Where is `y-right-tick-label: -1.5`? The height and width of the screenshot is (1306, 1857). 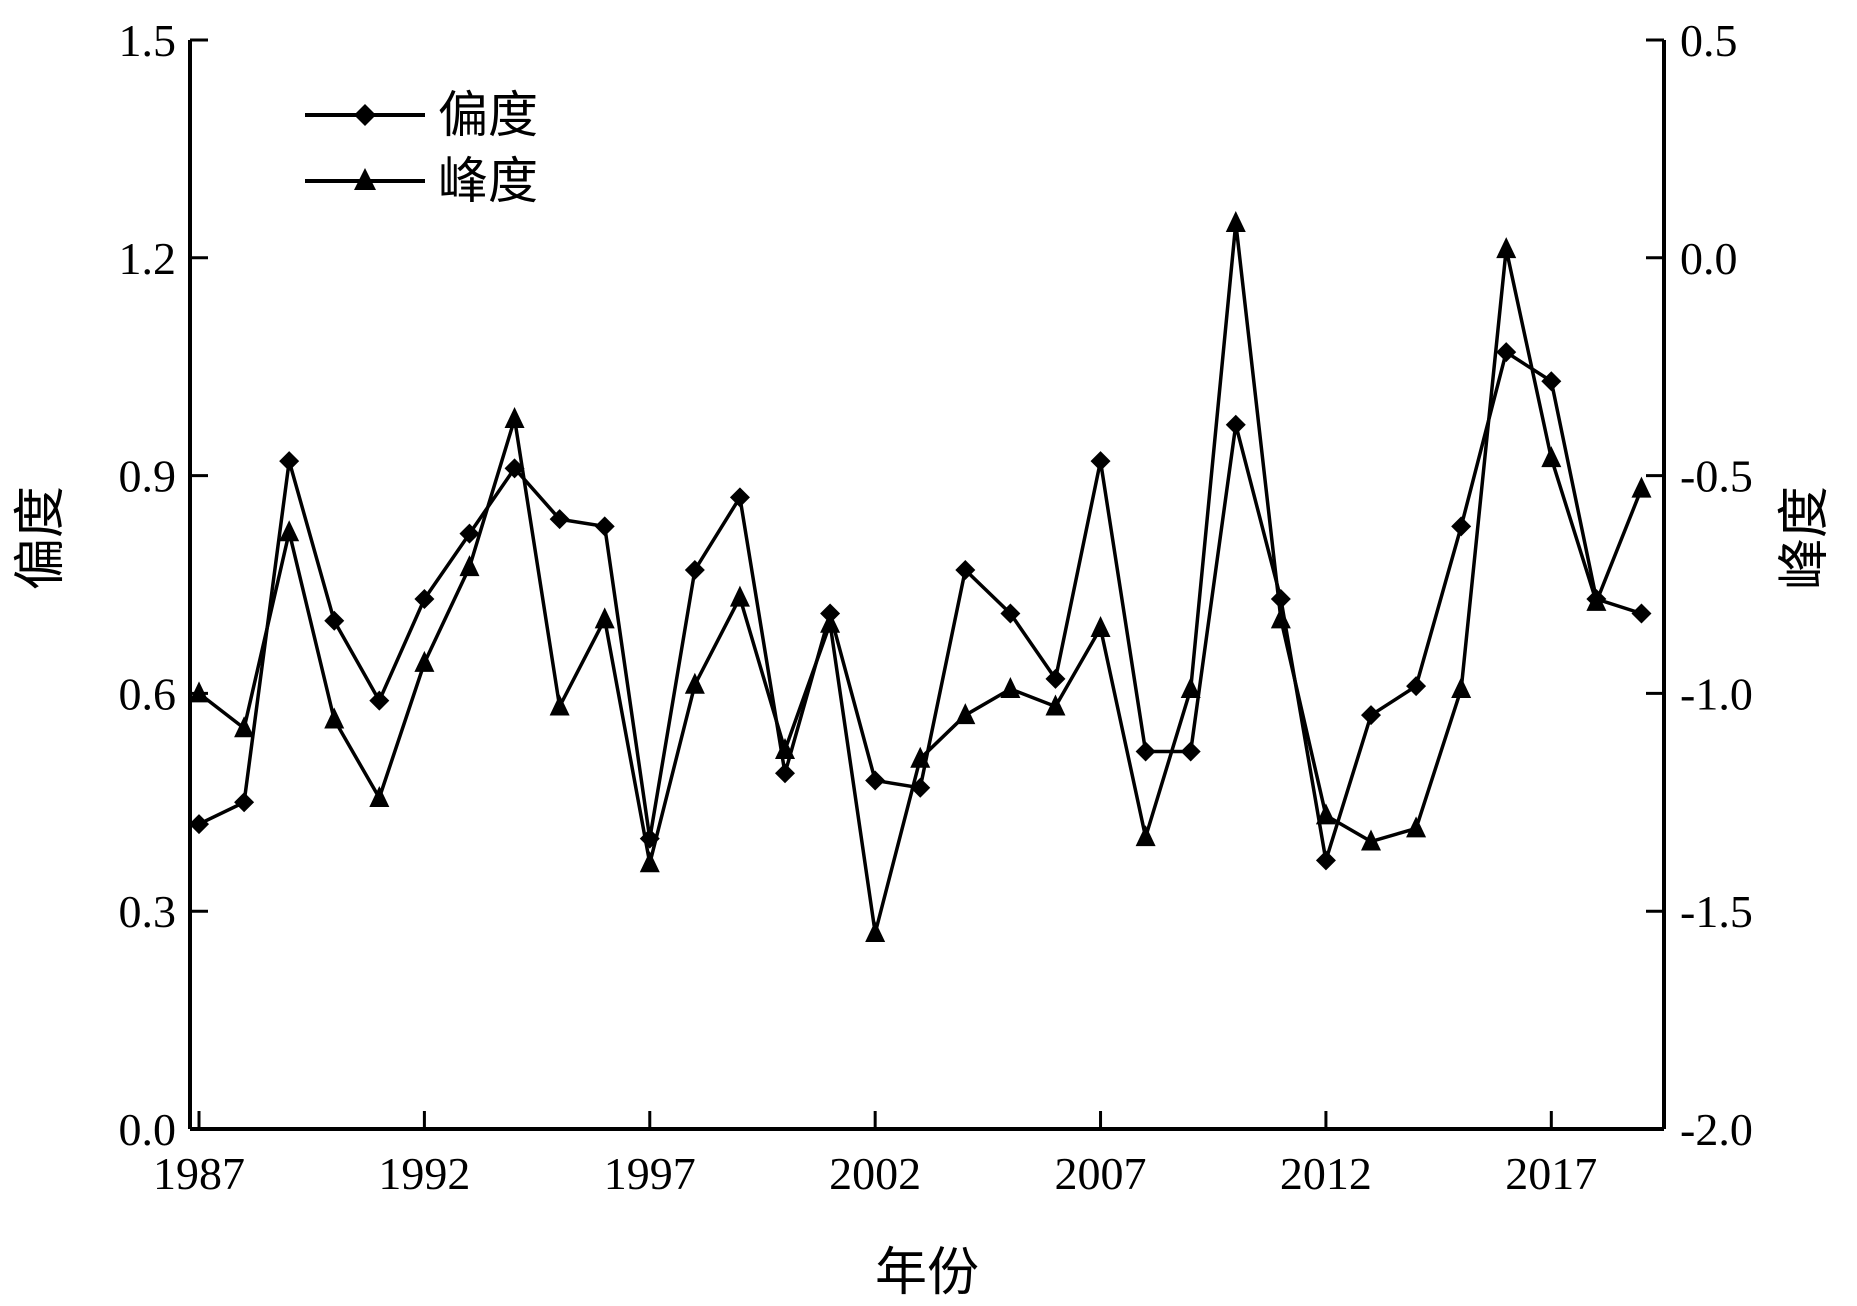
y-right-tick-label: -1.5 is located at coordinates (1716, 911).